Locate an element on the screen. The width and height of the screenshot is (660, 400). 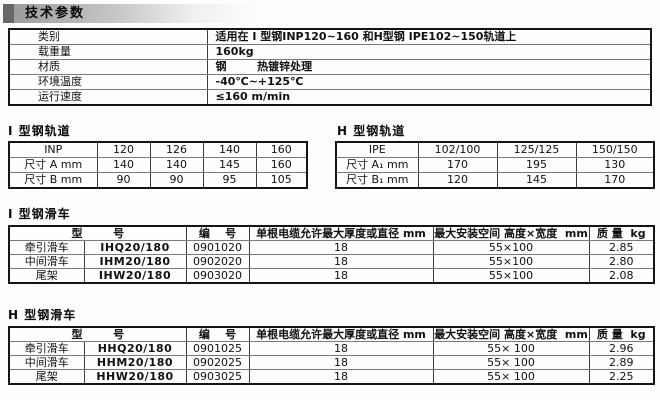
trolley-code: 0902020 is located at coordinates (217, 261).